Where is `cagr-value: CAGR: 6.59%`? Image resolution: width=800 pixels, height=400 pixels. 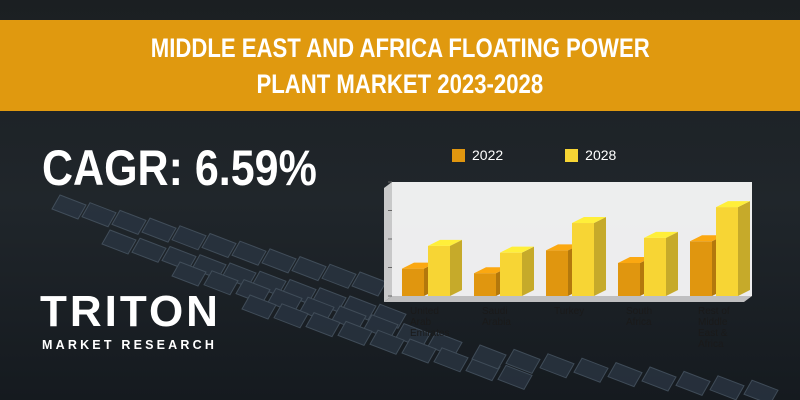 cagr-value: CAGR: 6.59% is located at coordinates (179, 168).